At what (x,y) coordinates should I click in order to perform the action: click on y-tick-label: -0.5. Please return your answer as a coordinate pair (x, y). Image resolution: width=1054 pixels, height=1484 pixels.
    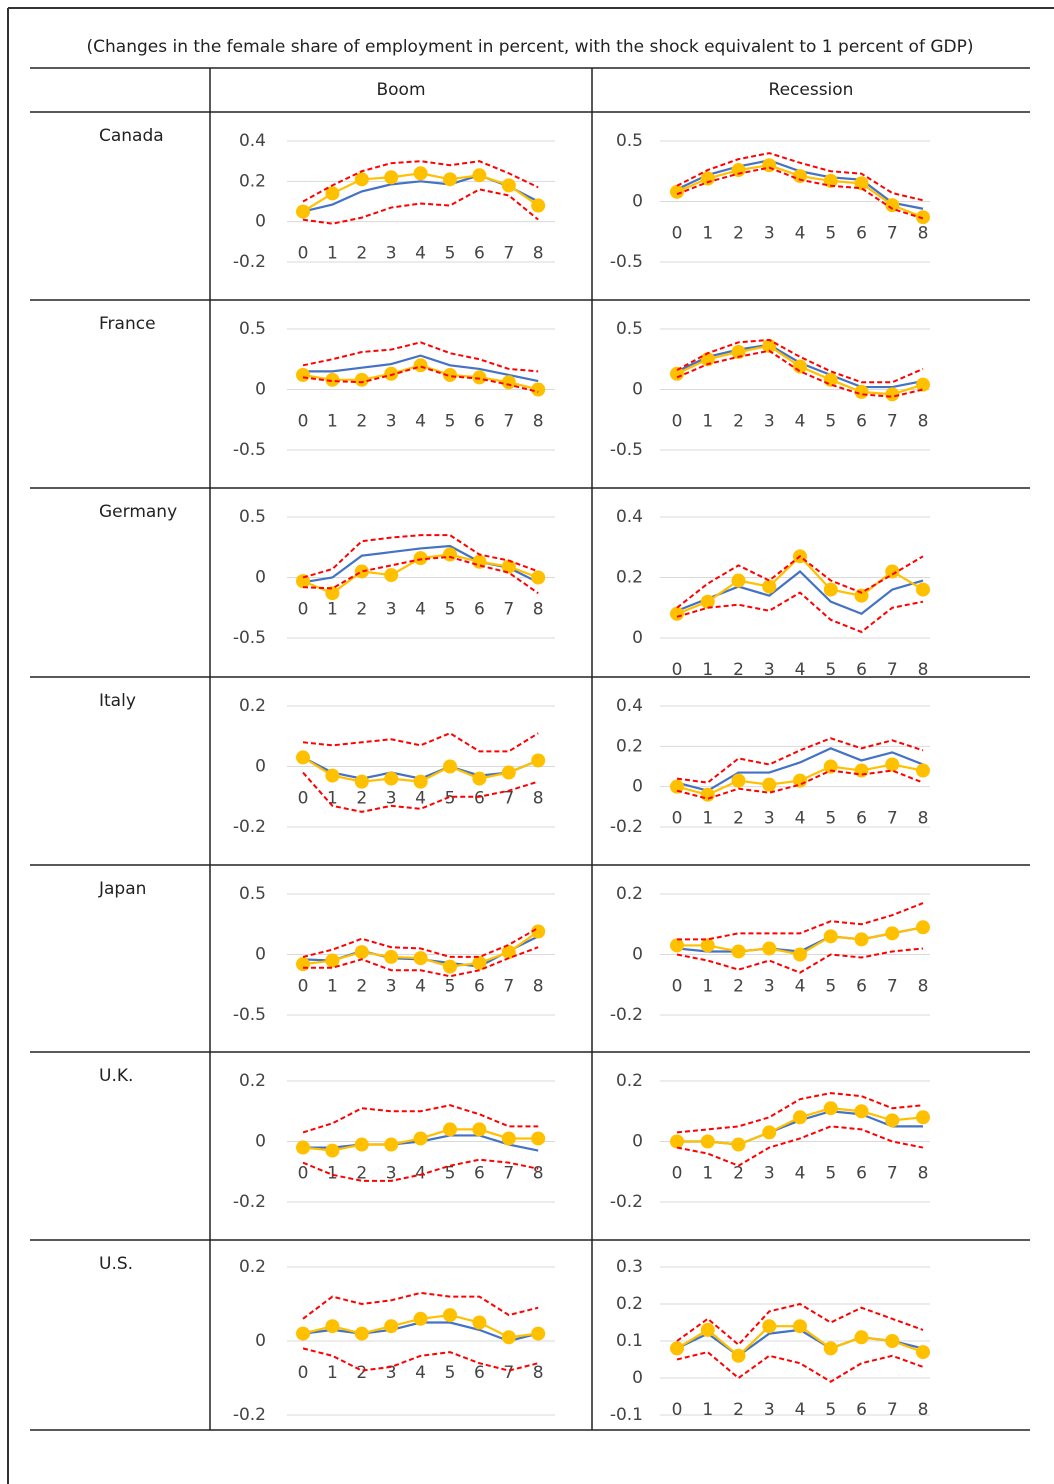
    Looking at the image, I should click on (626, 262).